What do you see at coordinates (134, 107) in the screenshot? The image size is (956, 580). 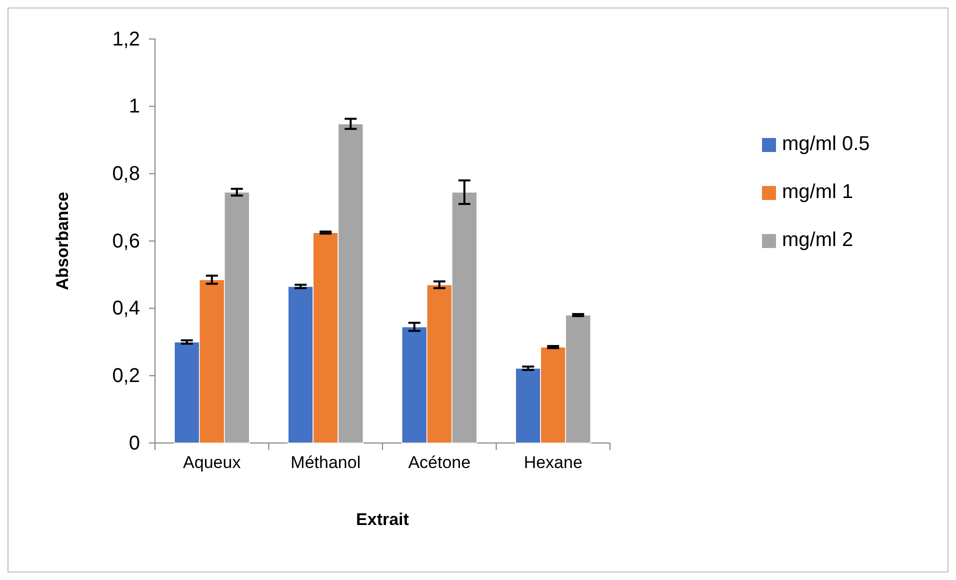 I see `y-tick-label: 1` at bounding box center [134, 107].